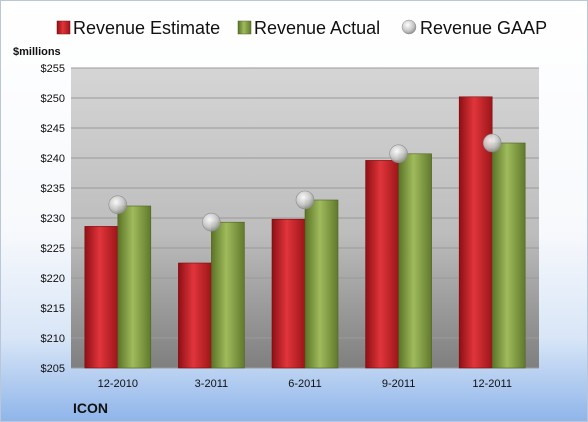  I want to click on x-tick-label: 9-2011, so click(398, 384).